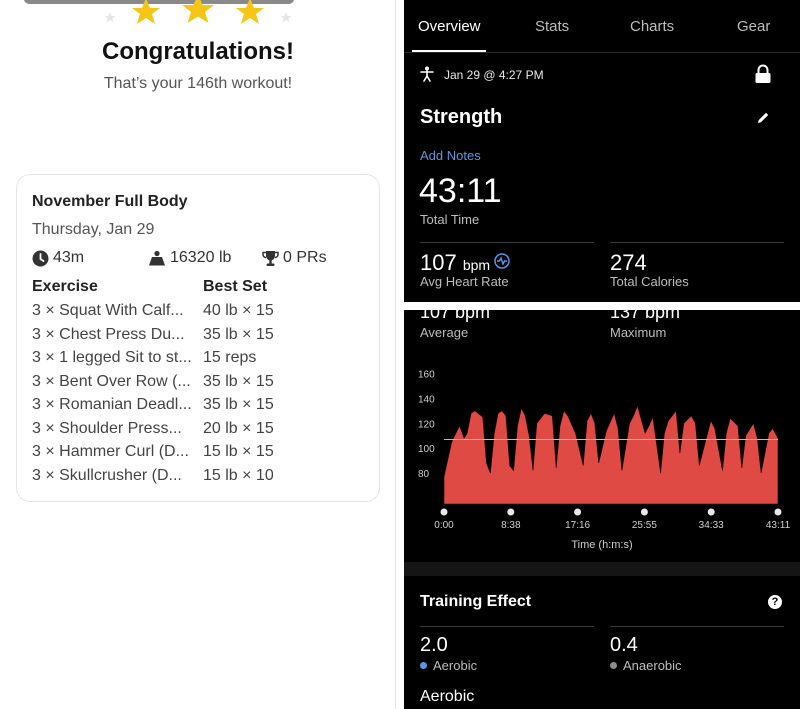  I want to click on heart-rate-pulse-icon, so click(502, 261).